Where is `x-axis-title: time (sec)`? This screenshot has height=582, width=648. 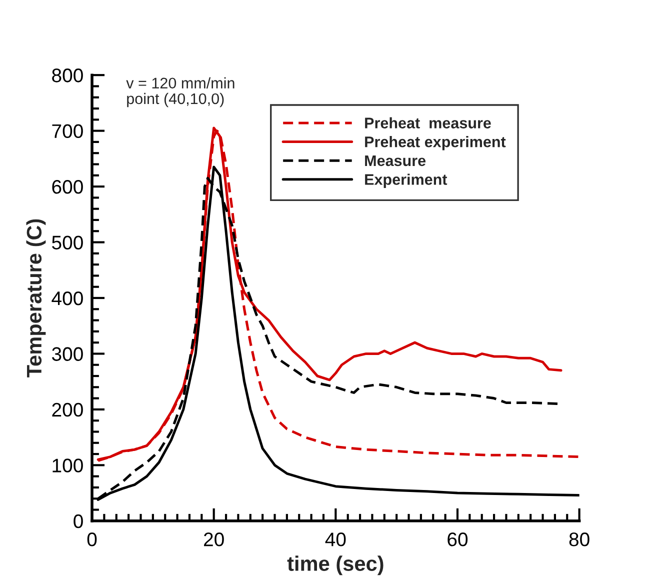
x-axis-title: time (sec) is located at coordinates (335, 566).